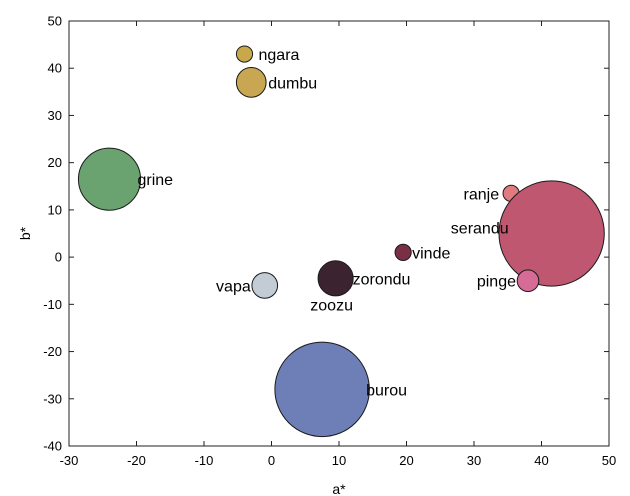  I want to click on y-tick-label: 10, so click(55, 209).